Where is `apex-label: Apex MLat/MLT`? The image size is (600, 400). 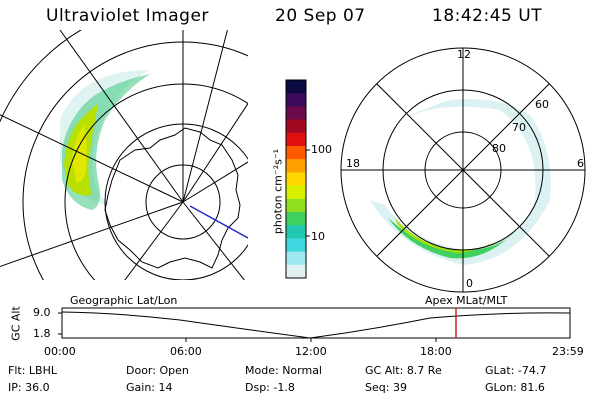
apex-label: Apex MLat/MLT is located at coordinates (466, 300).